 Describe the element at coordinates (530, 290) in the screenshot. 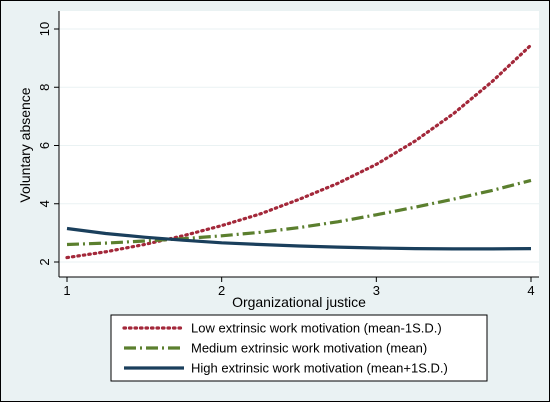

I see `x-tick-label: 4` at that location.